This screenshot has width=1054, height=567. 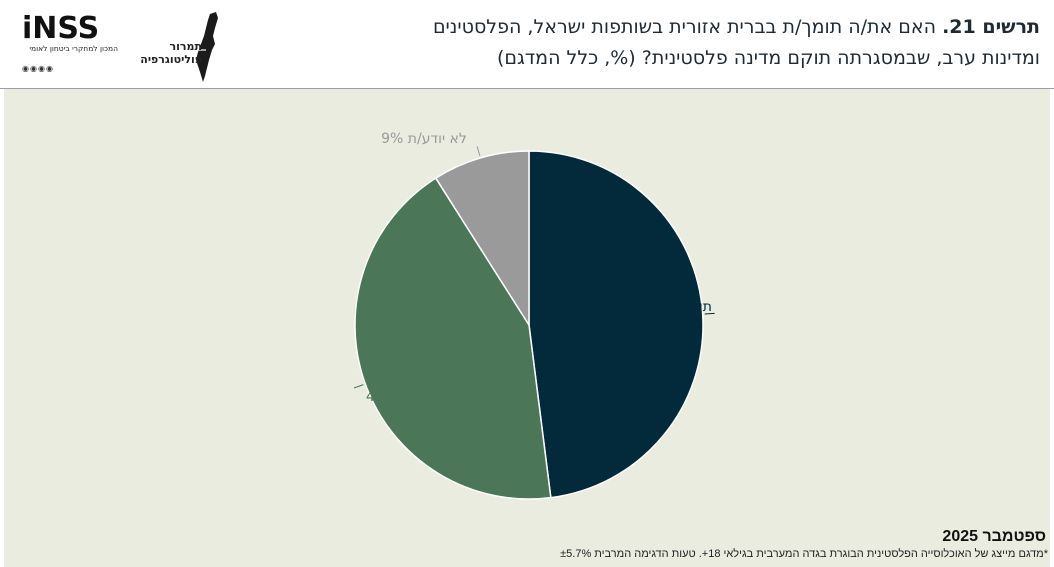 What do you see at coordinates (672, 307) in the screenshot?
I see `slice-label-1: תומך/ת 48%` at bounding box center [672, 307].